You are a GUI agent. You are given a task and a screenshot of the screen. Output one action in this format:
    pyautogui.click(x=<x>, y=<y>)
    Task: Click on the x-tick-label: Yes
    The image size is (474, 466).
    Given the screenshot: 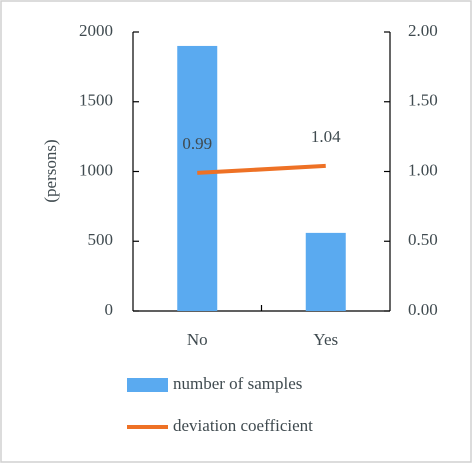 What is the action you would take?
    pyautogui.click(x=325, y=339)
    